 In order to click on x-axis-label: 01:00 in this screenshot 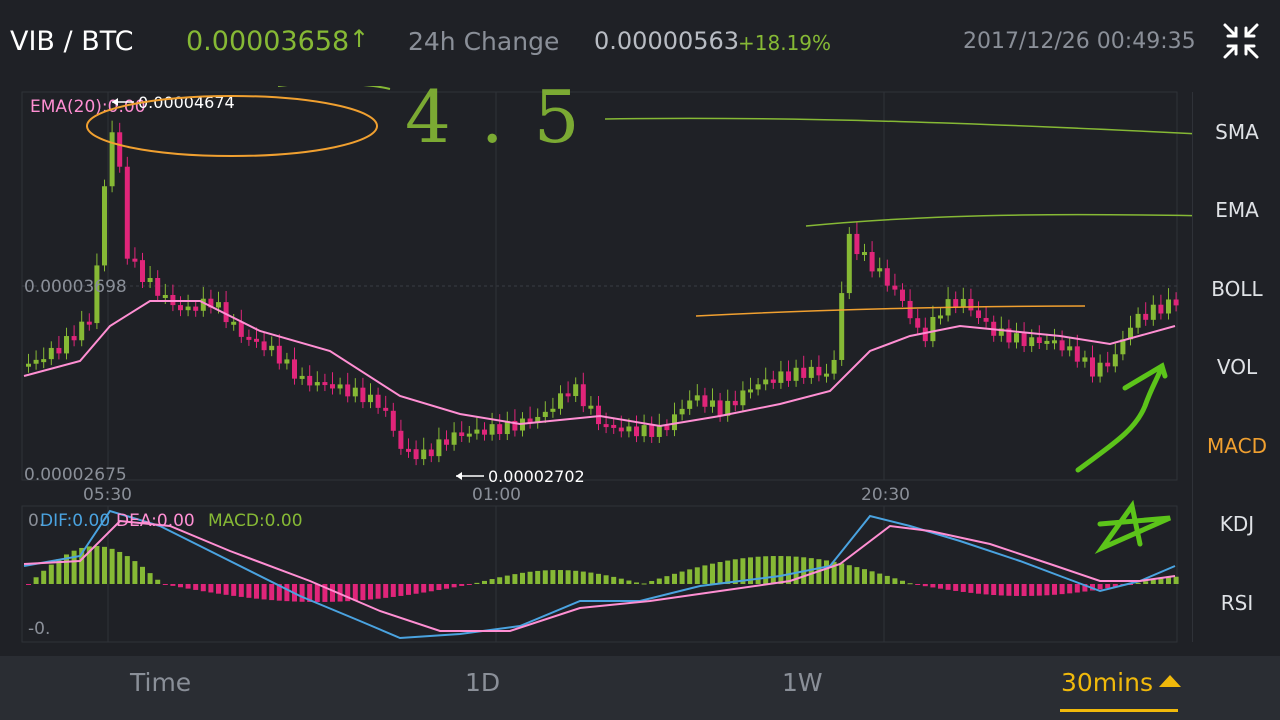, I will do `click(496, 495)`.